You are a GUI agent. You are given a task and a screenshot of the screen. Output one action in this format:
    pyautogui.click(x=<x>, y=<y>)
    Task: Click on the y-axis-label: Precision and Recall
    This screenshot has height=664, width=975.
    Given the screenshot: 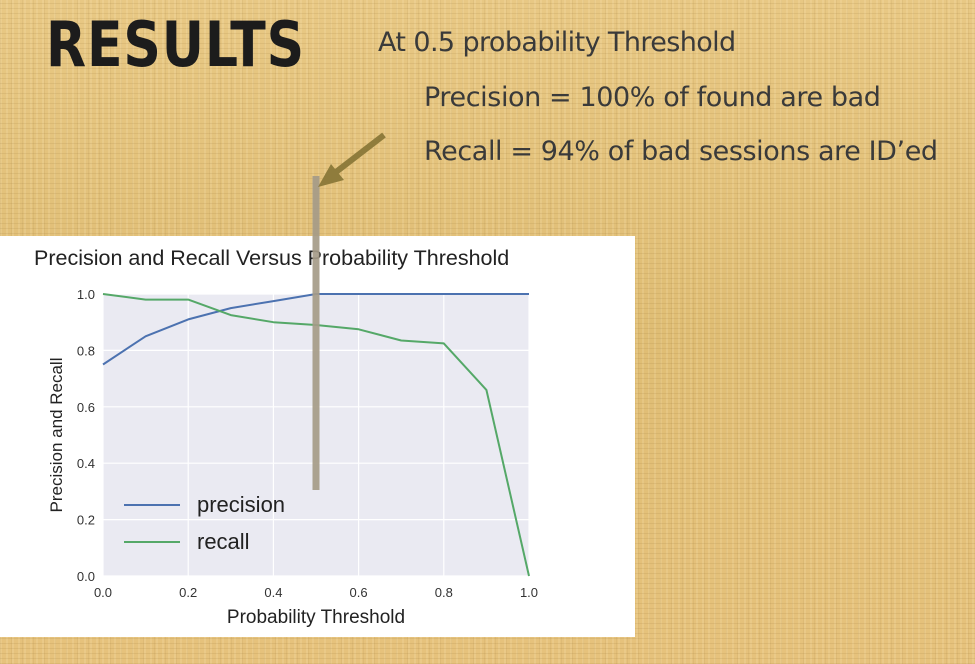 What is the action you would take?
    pyautogui.click(x=56, y=435)
    